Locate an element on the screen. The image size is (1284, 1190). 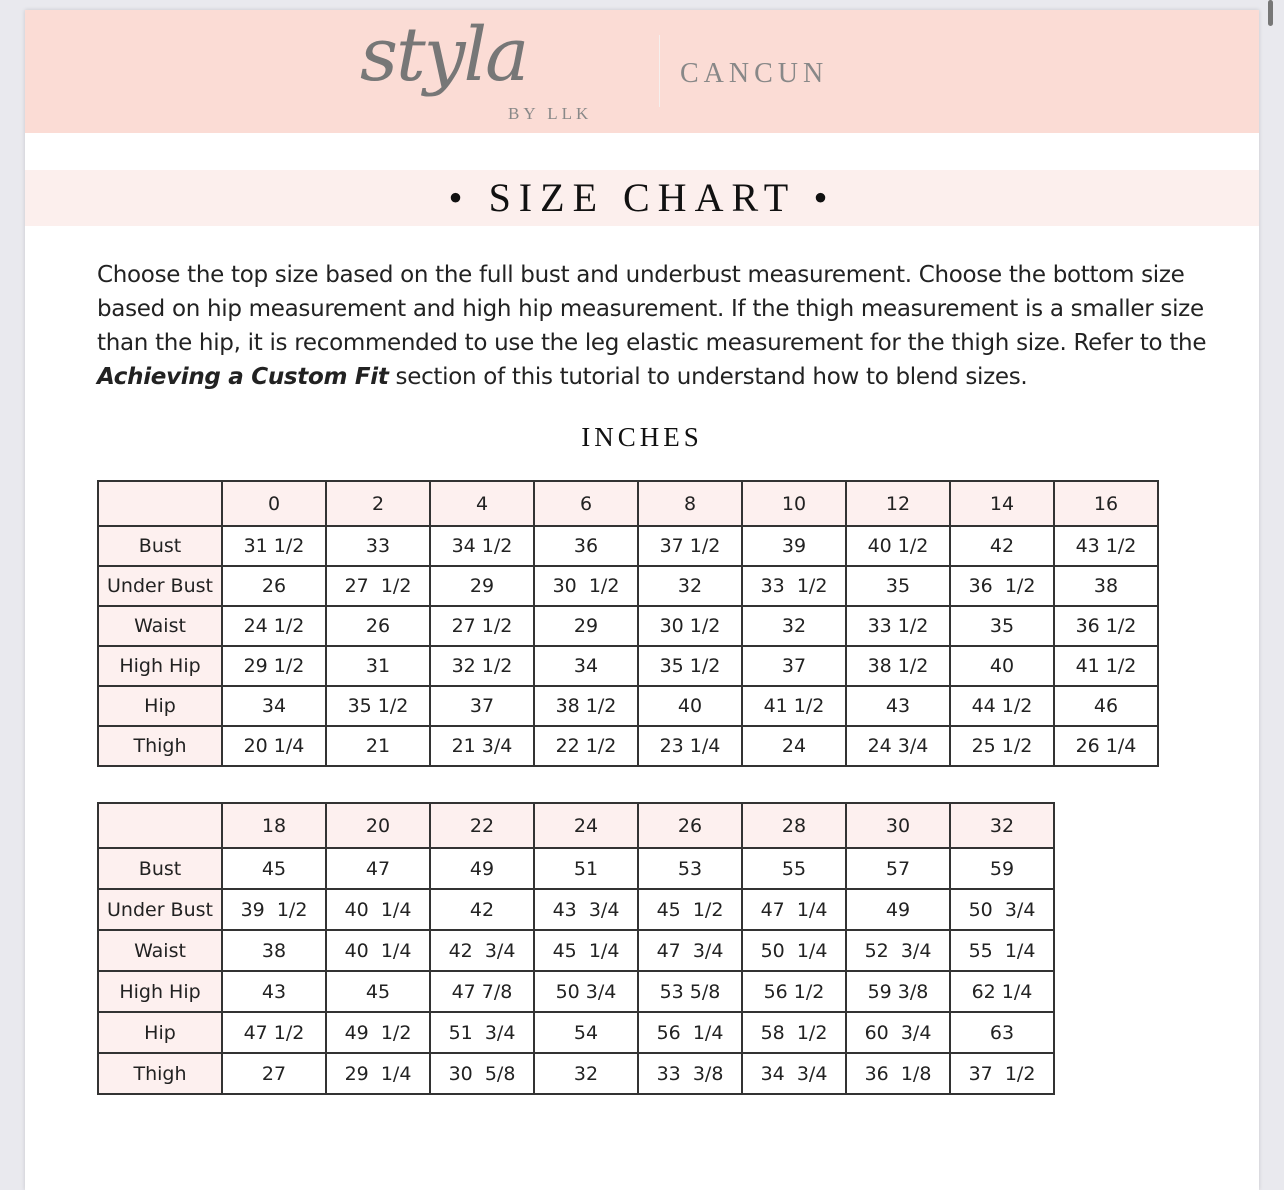
size-header: 30 is located at coordinates (898, 825).